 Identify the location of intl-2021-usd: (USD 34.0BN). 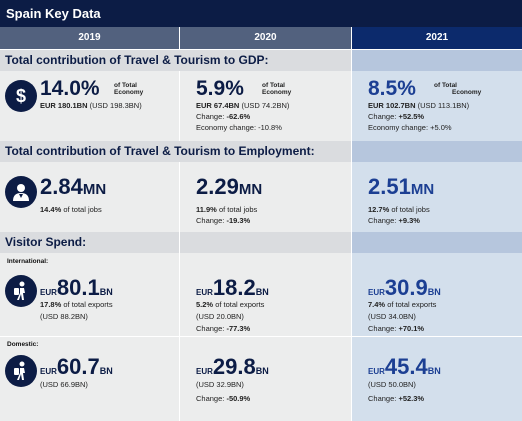
(392, 316).